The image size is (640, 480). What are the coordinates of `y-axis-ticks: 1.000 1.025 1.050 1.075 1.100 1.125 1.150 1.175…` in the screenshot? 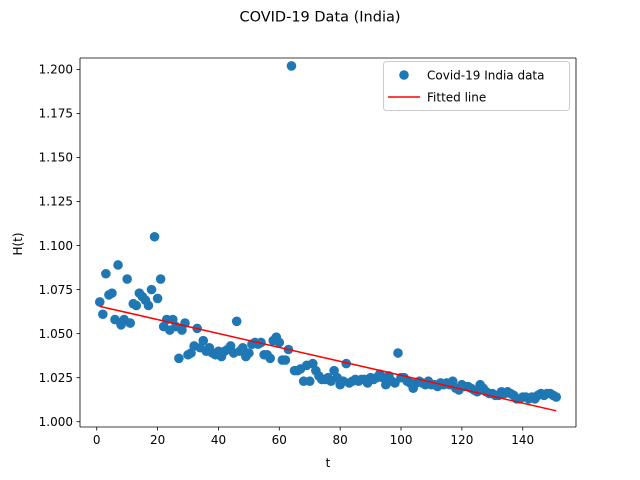 It's located at (59, 246).